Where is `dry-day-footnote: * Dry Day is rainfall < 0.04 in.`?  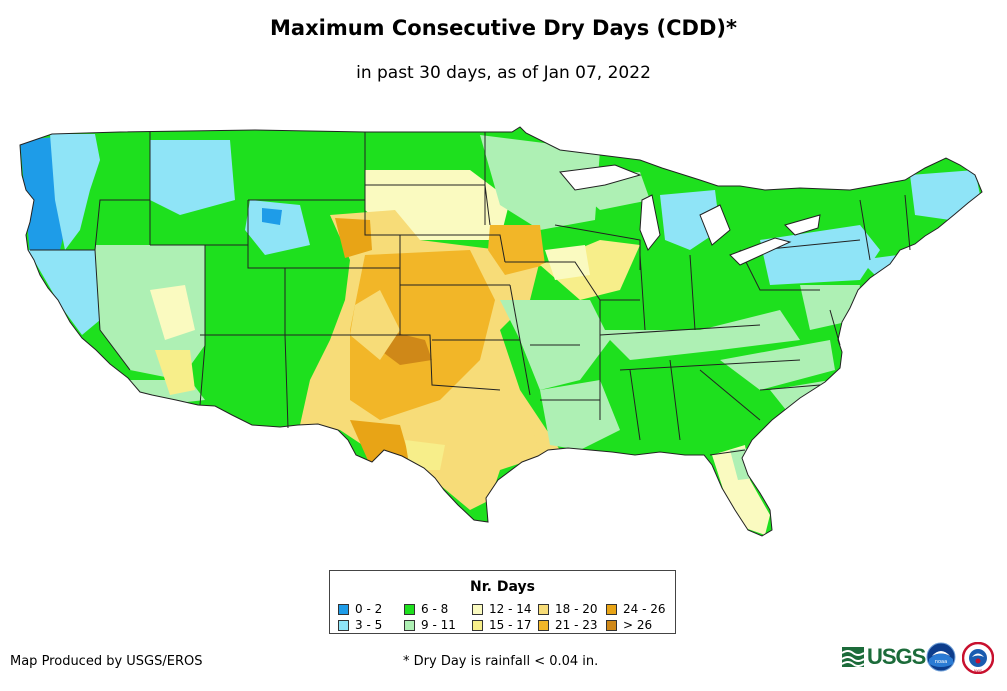 dry-day-footnote: * Dry Day is rainfall < 0.04 in. is located at coordinates (501, 661).